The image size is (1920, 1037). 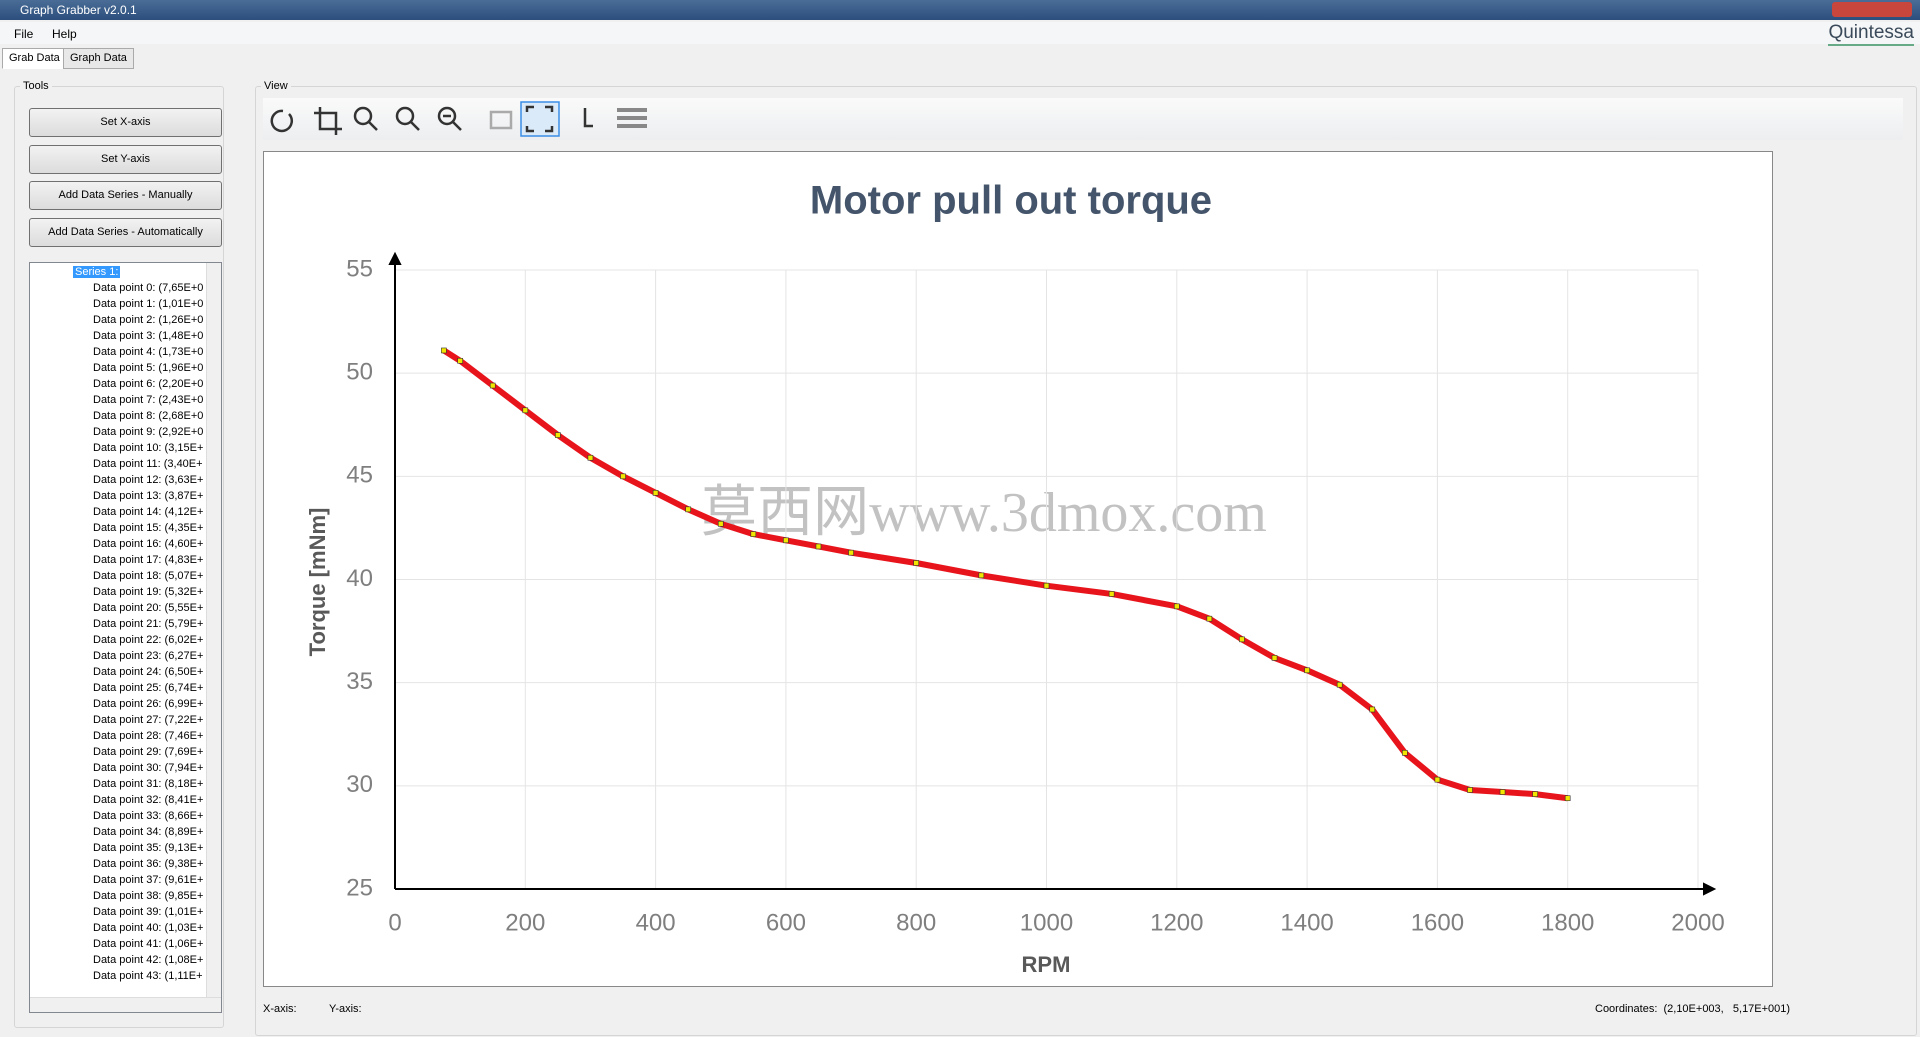 I want to click on tree-item: Data point 24: (6,50E+0, so click(x=148, y=672).